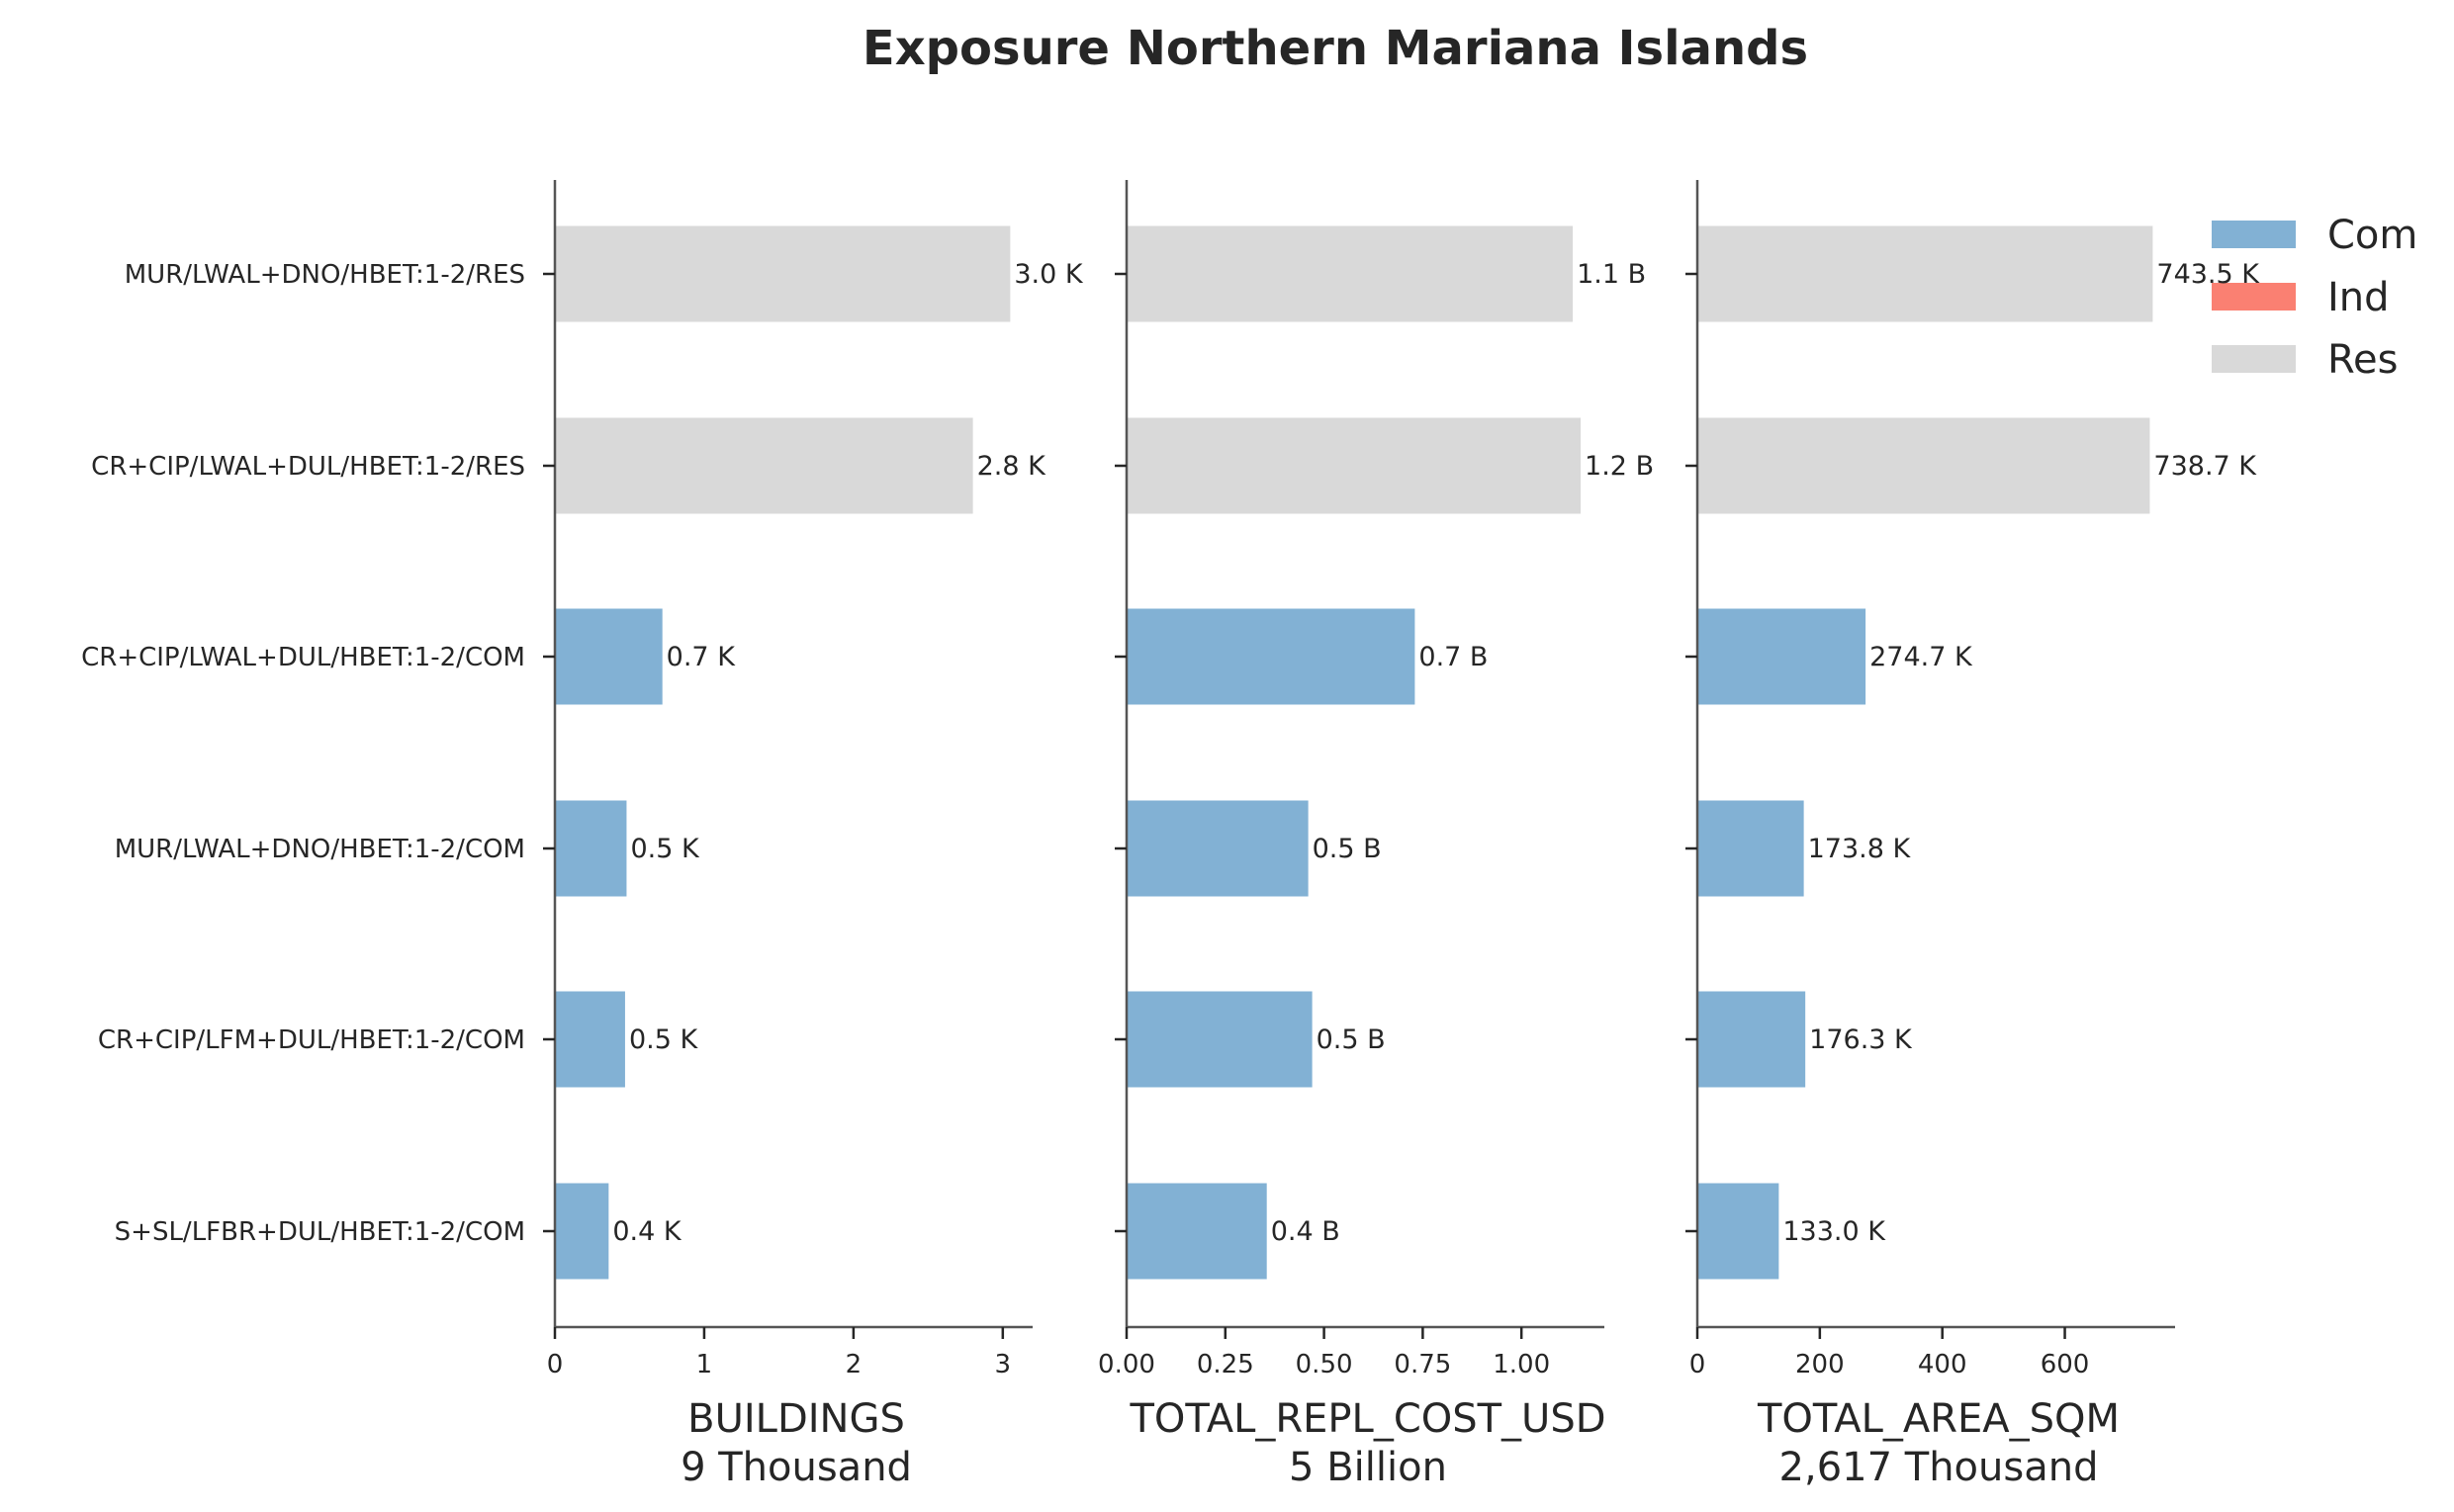  What do you see at coordinates (1324, 1364) in the screenshot?
I see `x-tick-label-p1-2: 0.50` at bounding box center [1324, 1364].